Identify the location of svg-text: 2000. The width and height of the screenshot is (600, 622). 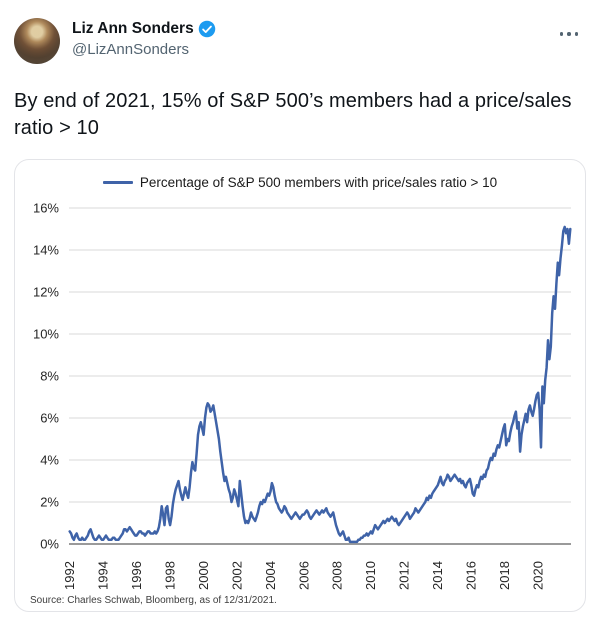
(203, 575).